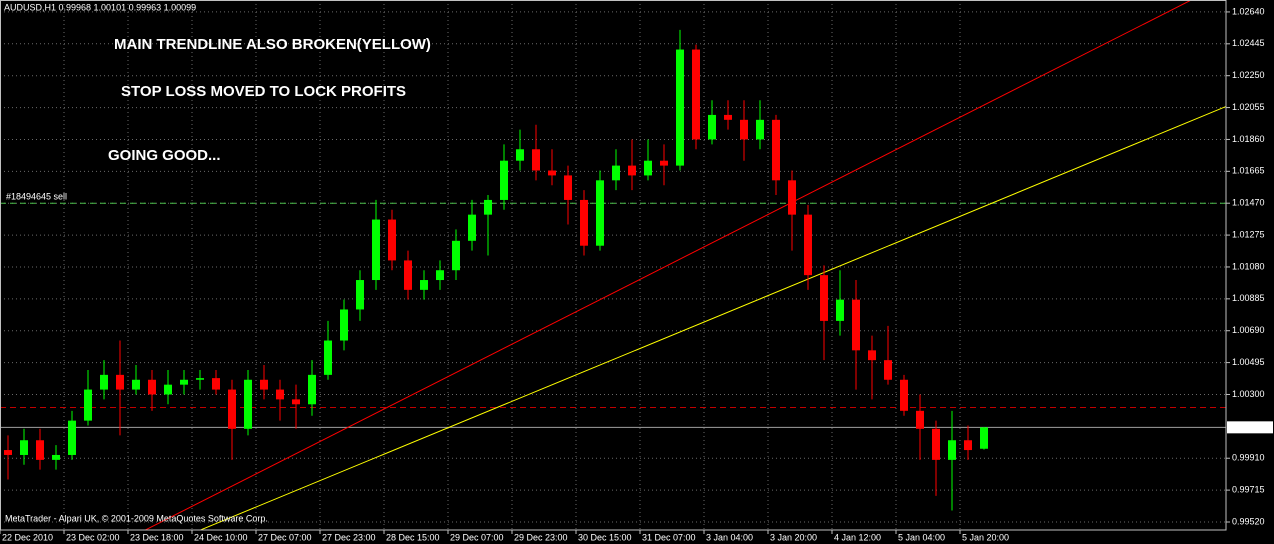 This screenshot has height=544, width=1274. What do you see at coordinates (669, 537) in the screenshot?
I see `x-tick-label: 31 Dec 07:00` at bounding box center [669, 537].